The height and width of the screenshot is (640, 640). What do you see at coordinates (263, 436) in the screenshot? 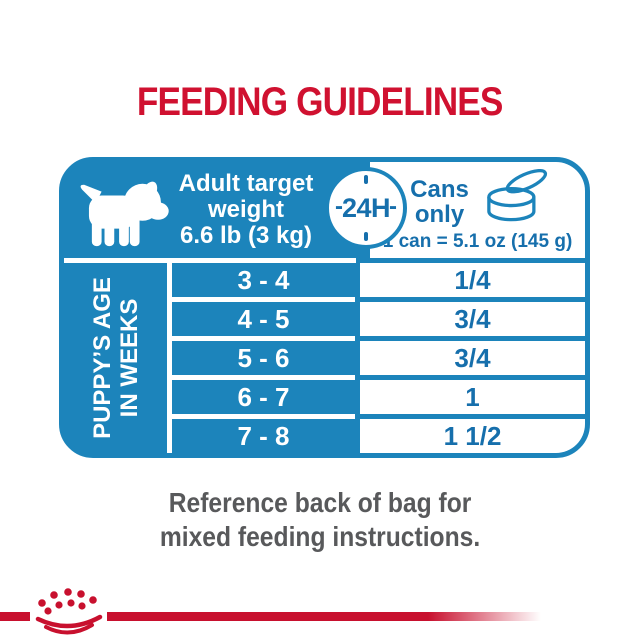
I see `age-cell: 7 - 8` at bounding box center [263, 436].